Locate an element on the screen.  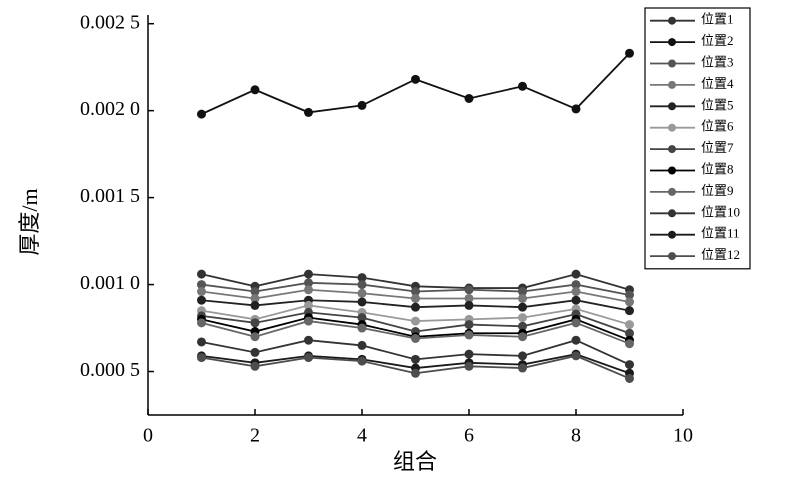
x-tick-label: 10 is located at coordinates (683, 436).